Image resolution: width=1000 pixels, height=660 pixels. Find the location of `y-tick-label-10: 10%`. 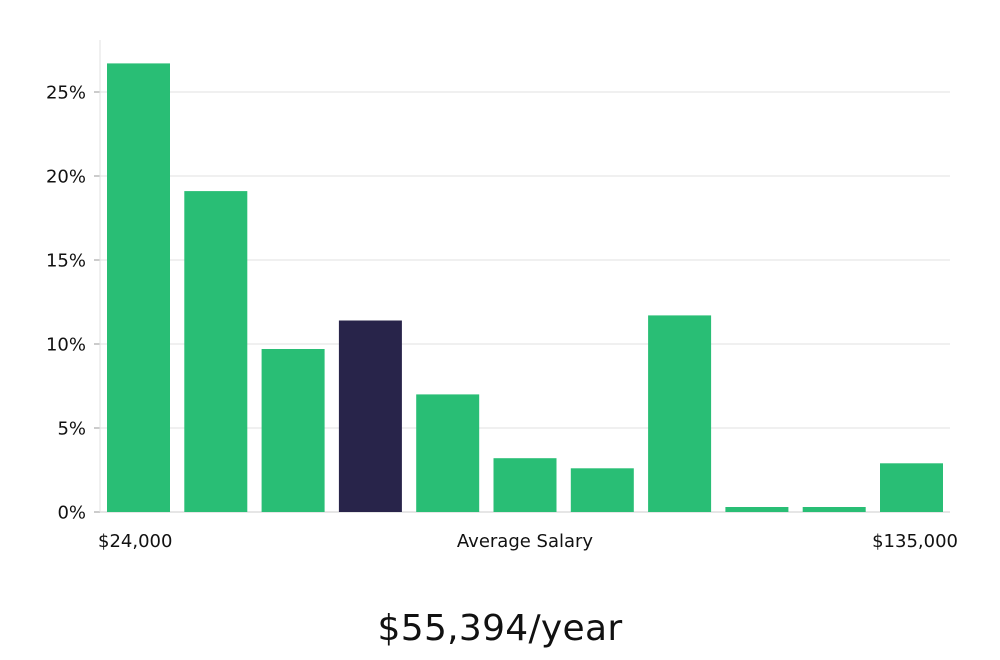

y-tick-label-10: 10% is located at coordinates (66, 345).